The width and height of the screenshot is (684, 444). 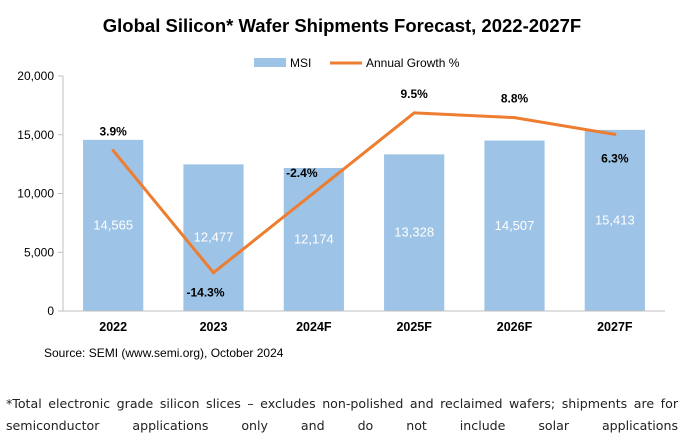 I want to click on bar-value-label: 14,565, so click(x=113, y=224).